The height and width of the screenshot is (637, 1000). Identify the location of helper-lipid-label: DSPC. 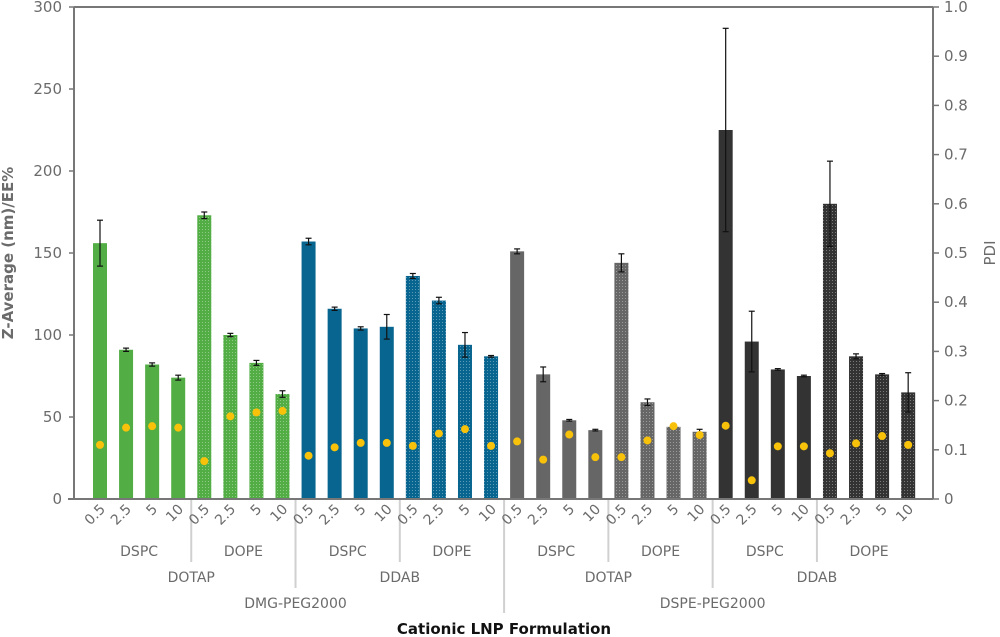
(765, 552).